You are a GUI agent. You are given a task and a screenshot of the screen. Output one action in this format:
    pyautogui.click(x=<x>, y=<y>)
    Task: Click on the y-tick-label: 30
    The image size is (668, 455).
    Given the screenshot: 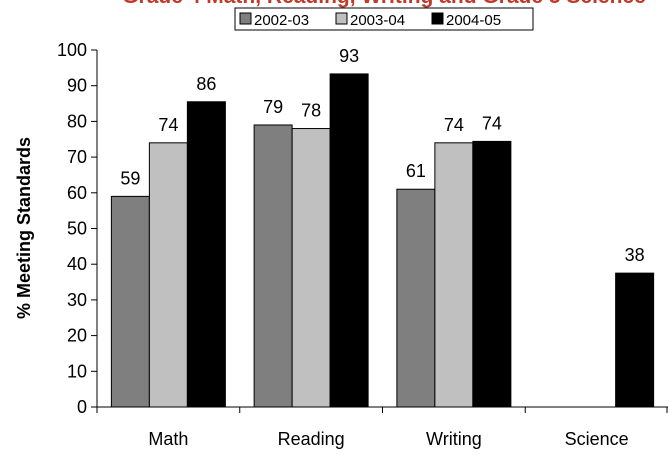 What is the action you would take?
    pyautogui.click(x=77, y=300)
    